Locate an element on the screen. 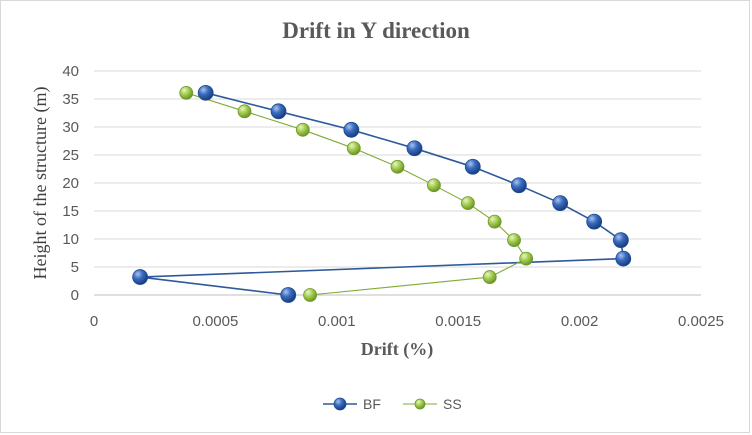  legend: BF SS is located at coordinates (392, 404).